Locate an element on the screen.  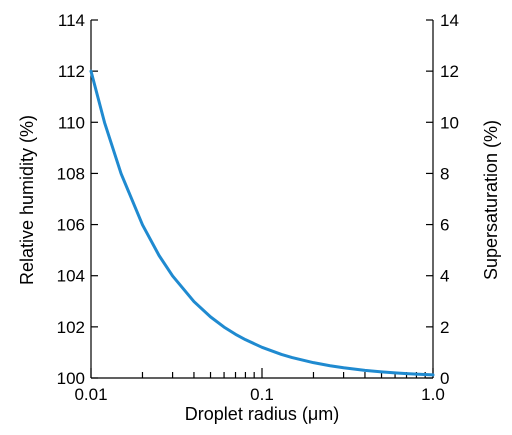
right-y-tick-label: 10 is located at coordinates (449, 122).